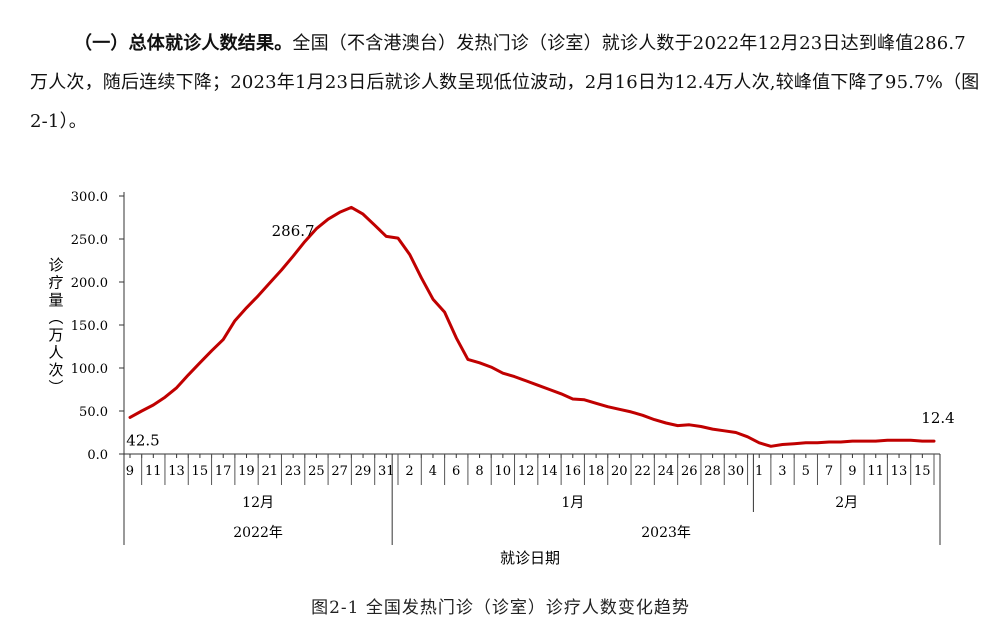 The width and height of the screenshot is (1001, 634). Describe the element at coordinates (55, 300) in the screenshot. I see `y-axis-title-char: 量` at that location.